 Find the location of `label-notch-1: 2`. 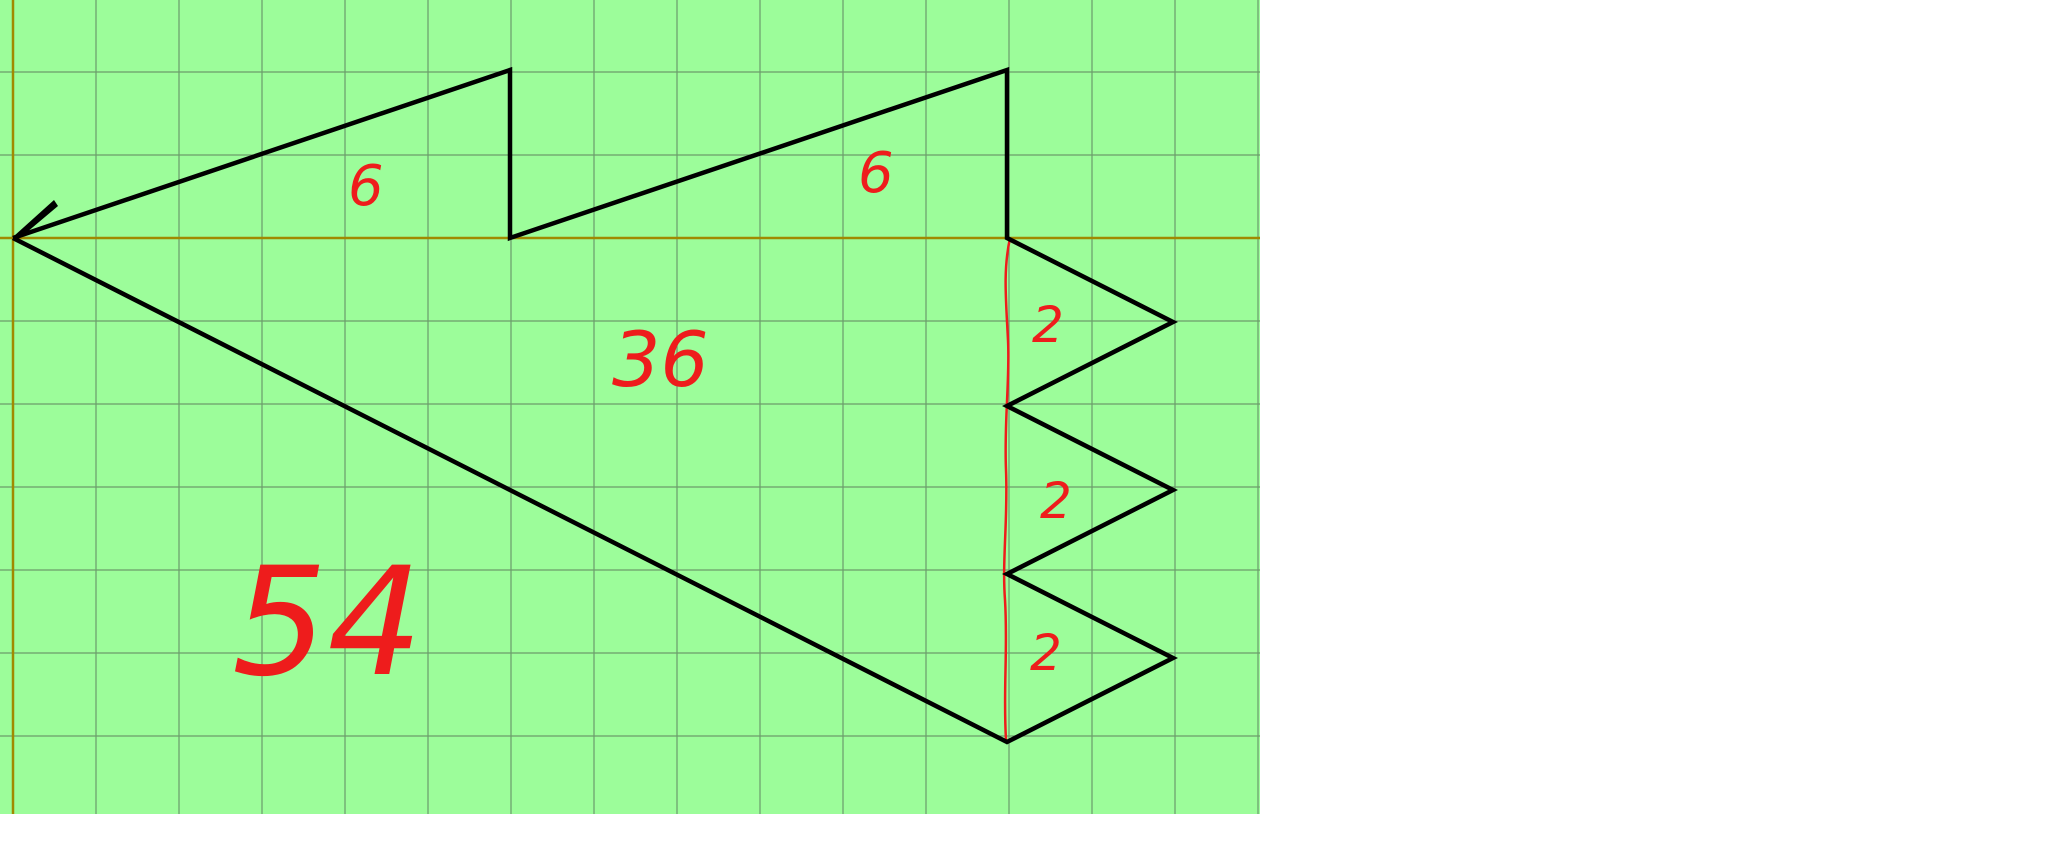

label-notch-1: 2 is located at coordinates (1048, 325).